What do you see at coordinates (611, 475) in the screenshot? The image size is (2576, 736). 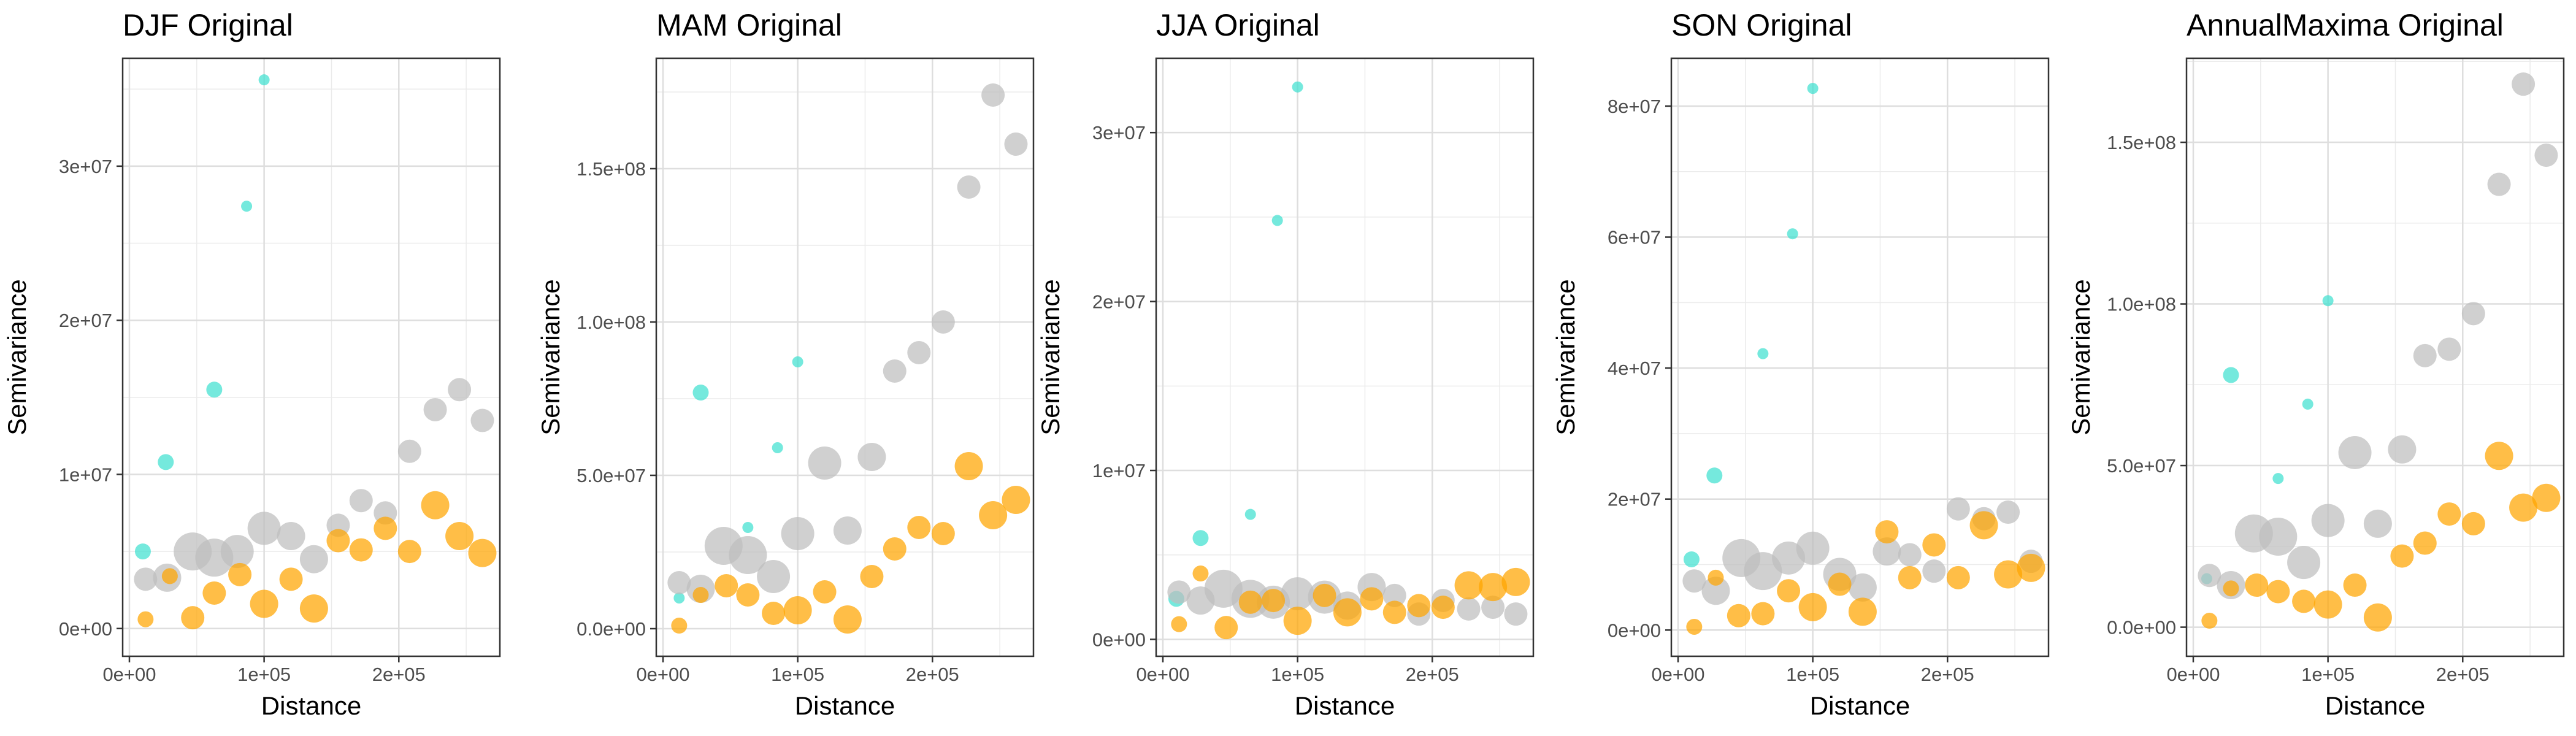 I see `y-tick-label: 5.0e+07` at bounding box center [611, 475].